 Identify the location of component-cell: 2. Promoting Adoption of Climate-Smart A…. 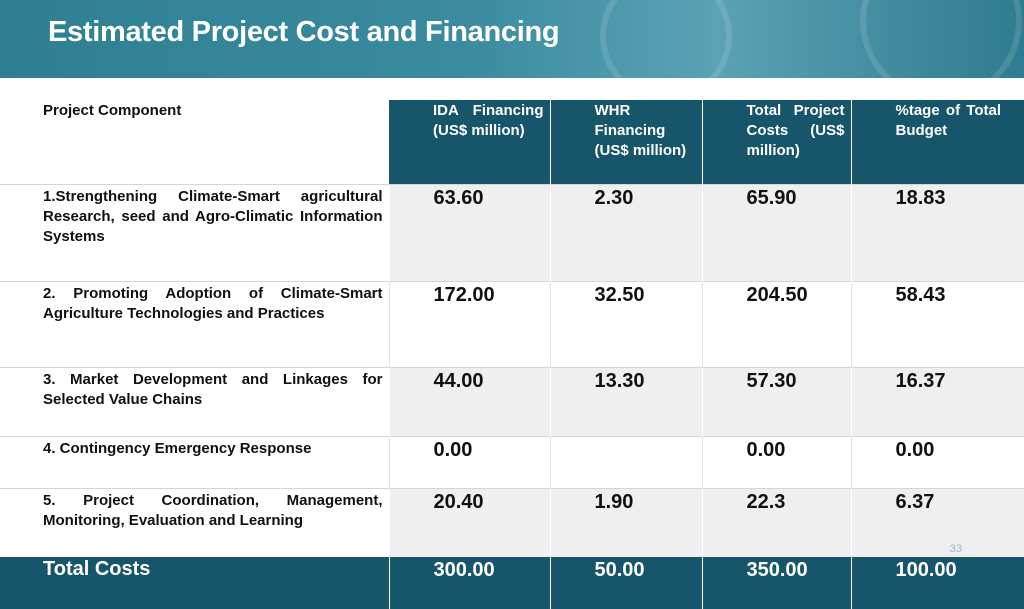
(194, 324).